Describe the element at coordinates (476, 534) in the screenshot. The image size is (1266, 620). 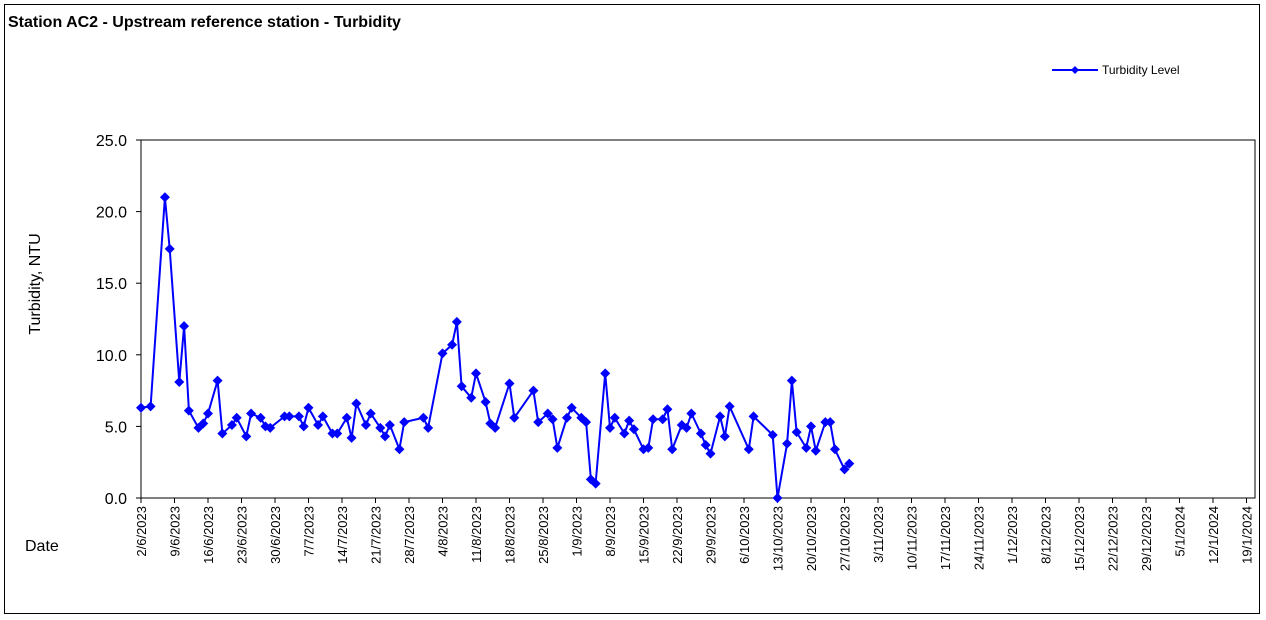
I see `x-tick-label: 11/8/2023` at that location.